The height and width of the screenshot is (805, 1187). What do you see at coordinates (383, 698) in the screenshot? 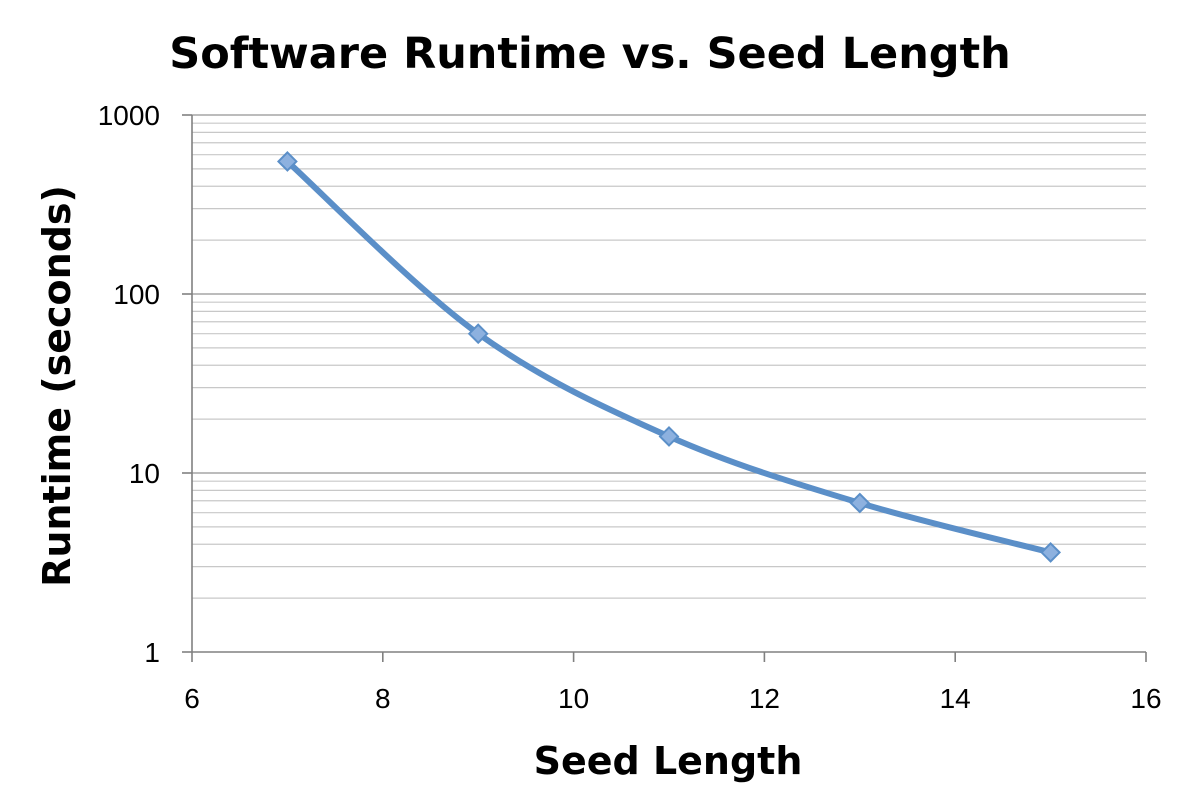
I see `x-tick-label: 8` at bounding box center [383, 698].